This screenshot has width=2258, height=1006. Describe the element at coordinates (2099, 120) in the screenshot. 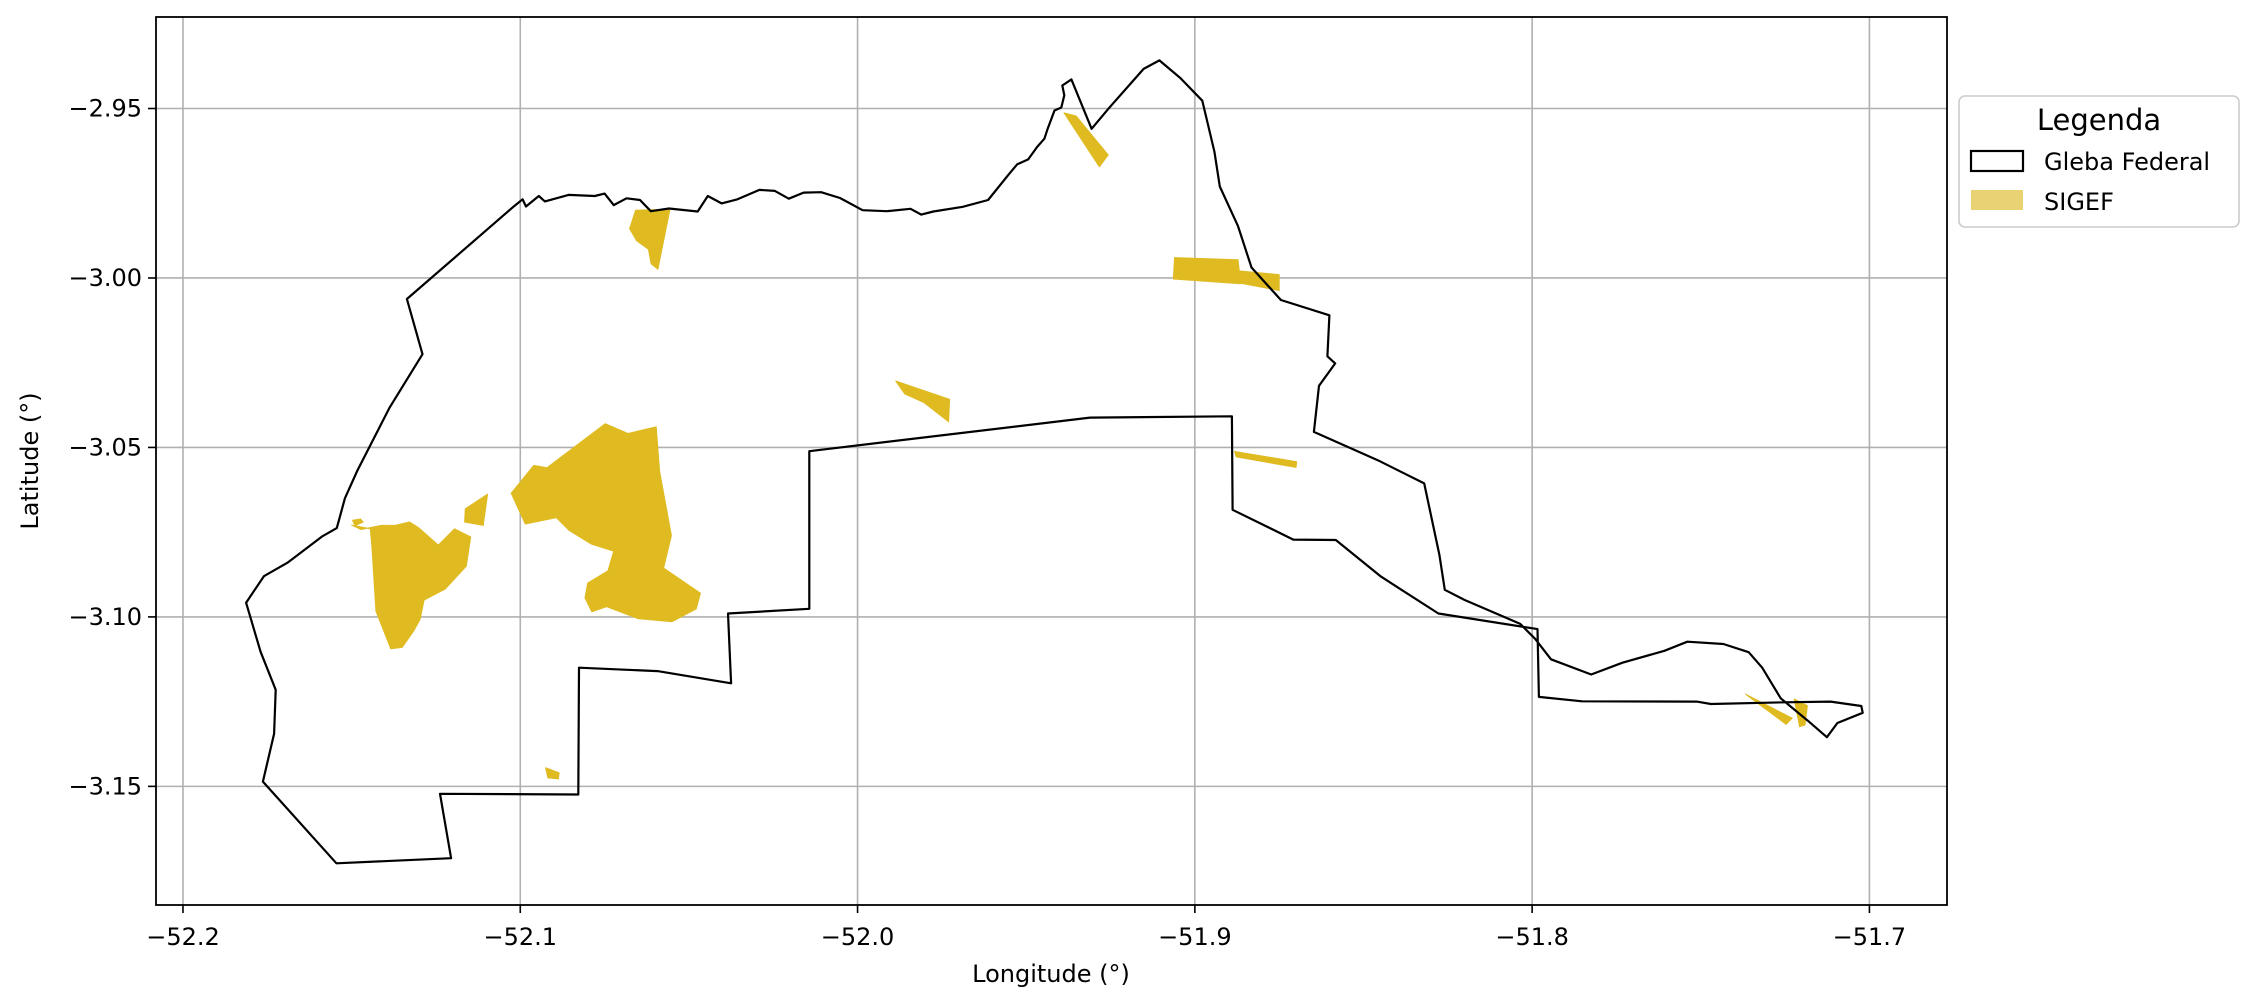

I see `legend-title: Legenda` at that location.